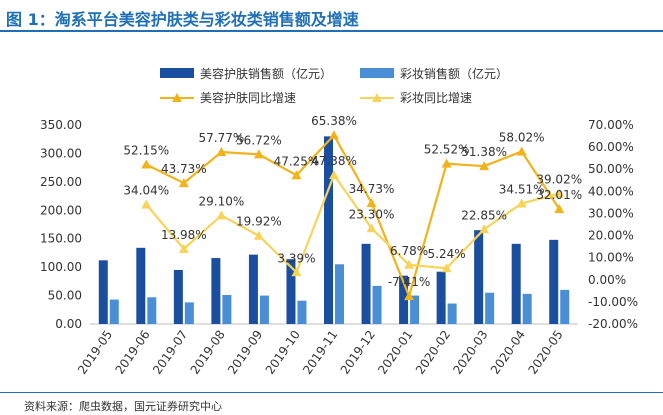 The width and height of the screenshot is (663, 415). I want to click on source-note: 资料来源：爬虫数据，国元证券研究中心, so click(123, 406).